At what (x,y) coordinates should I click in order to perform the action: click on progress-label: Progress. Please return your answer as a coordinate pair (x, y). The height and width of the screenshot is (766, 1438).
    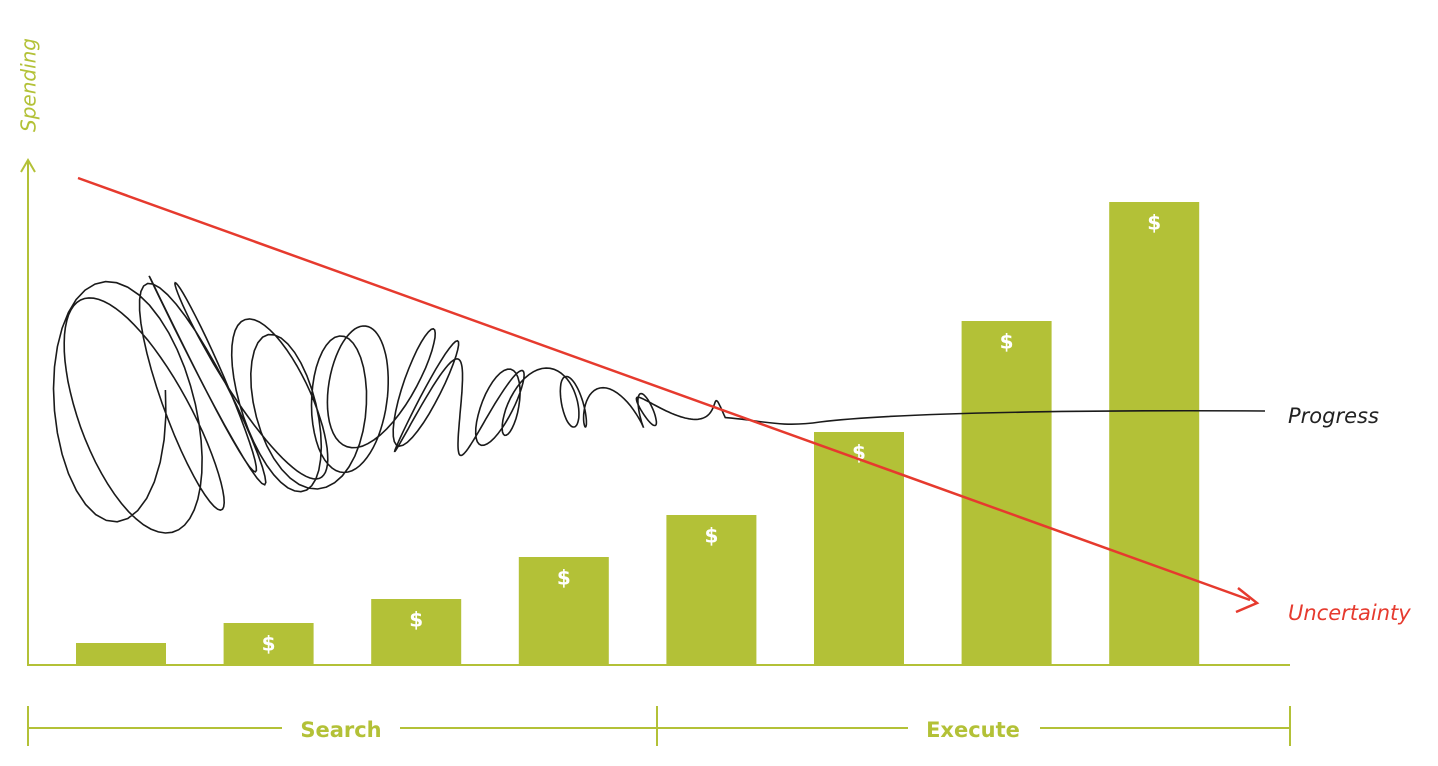
    Looking at the image, I should click on (1333, 416).